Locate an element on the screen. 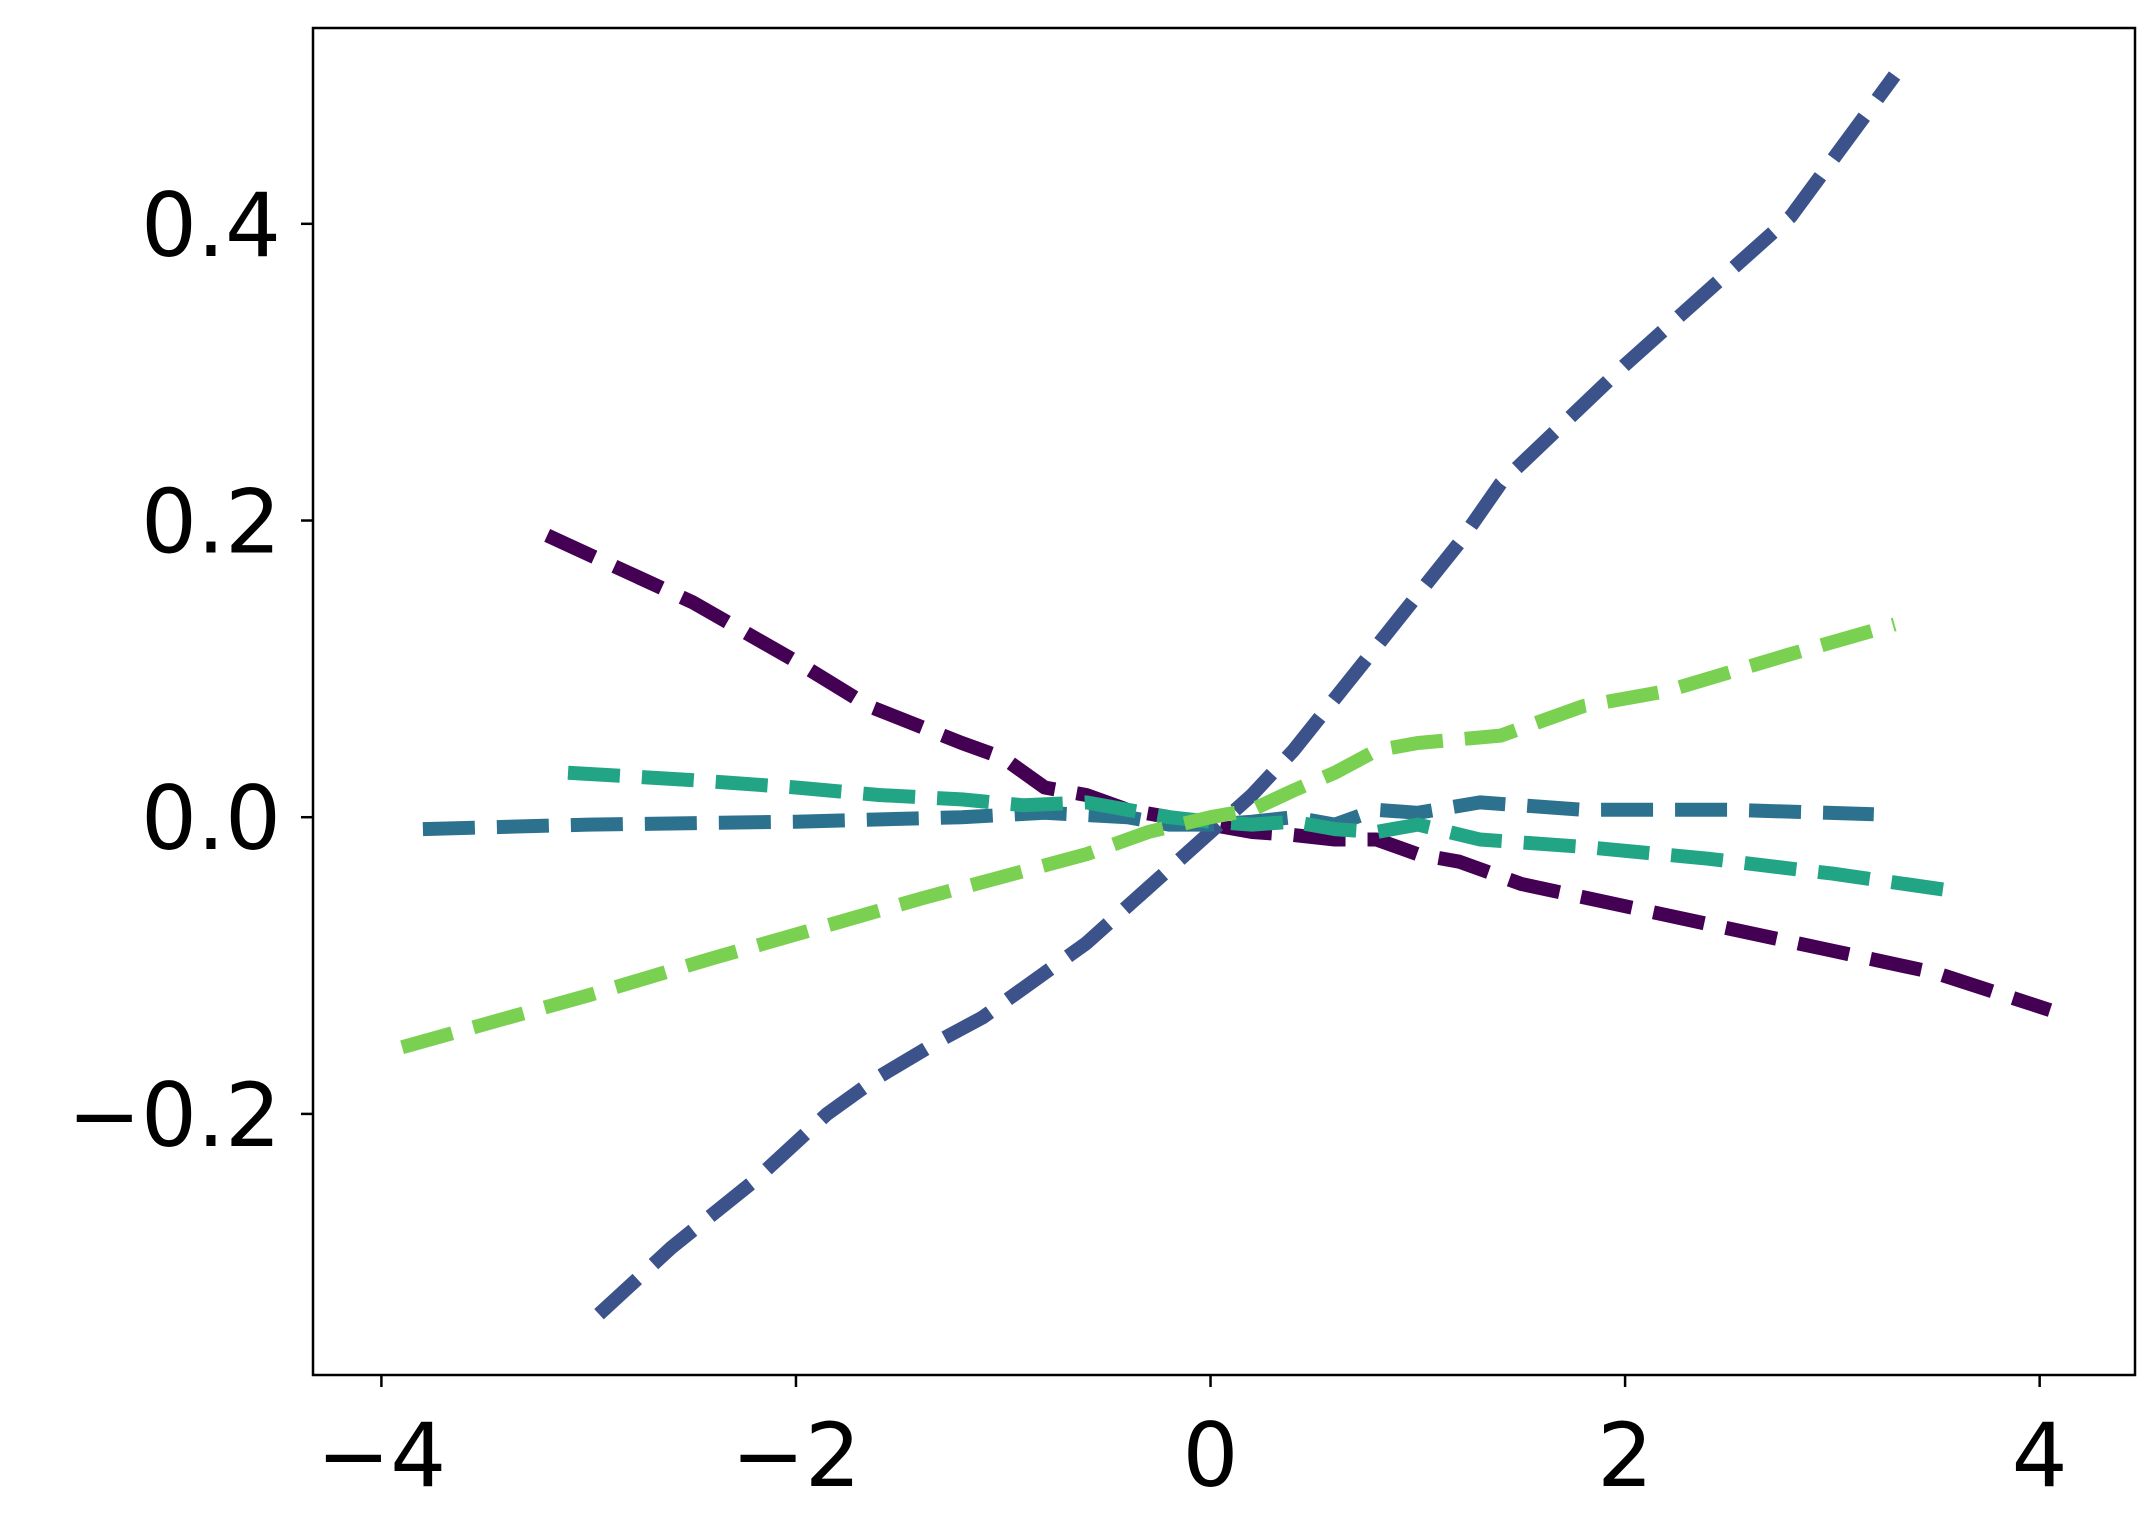  x-axis: −4 −2 0 2 4 is located at coordinates (1192, 1441).